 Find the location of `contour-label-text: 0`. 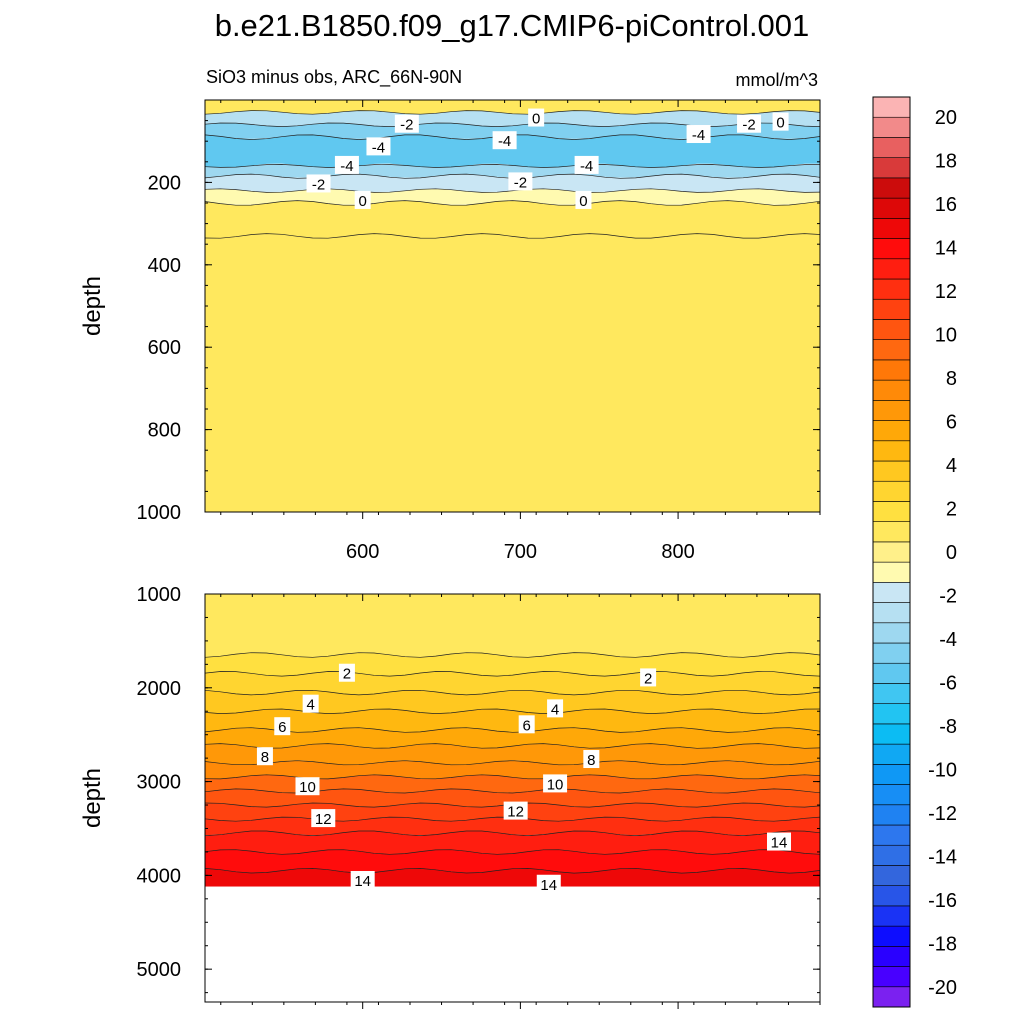

contour-label-text: 0 is located at coordinates (363, 201).